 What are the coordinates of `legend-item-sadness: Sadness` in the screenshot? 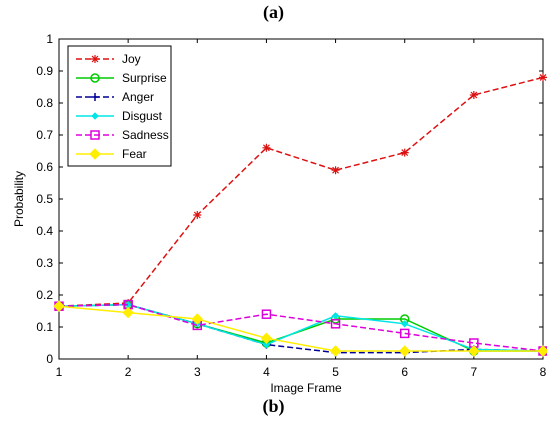 It's located at (122, 135).